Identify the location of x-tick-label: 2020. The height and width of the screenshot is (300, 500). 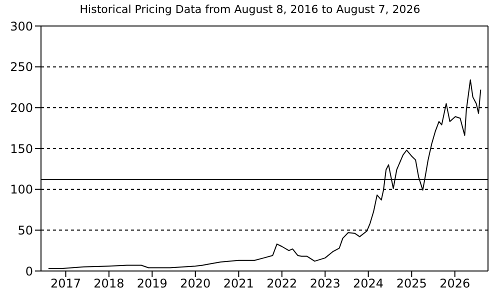
(195, 283).